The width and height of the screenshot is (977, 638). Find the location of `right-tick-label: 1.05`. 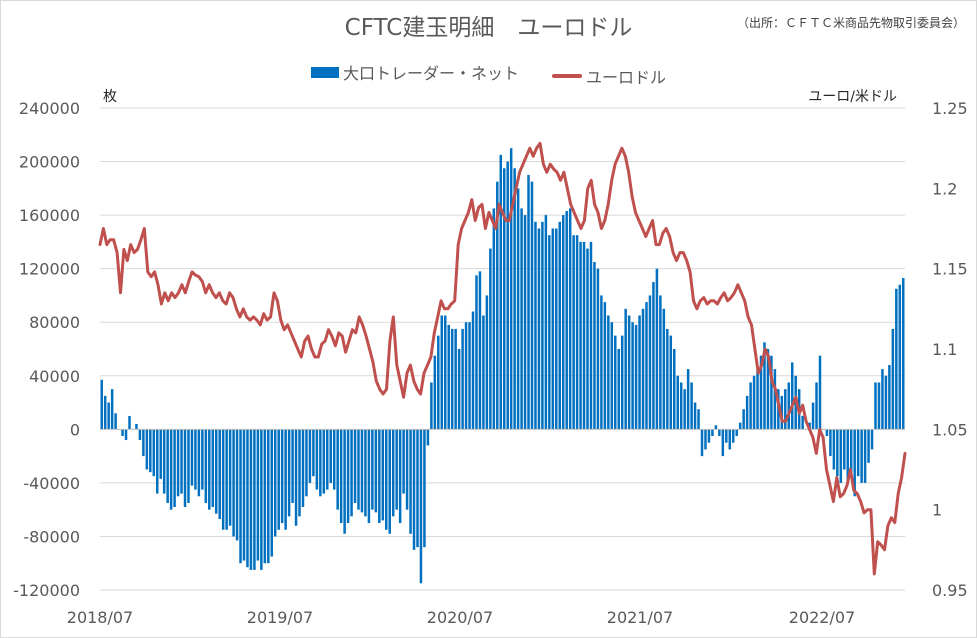

right-tick-label: 1.05 is located at coordinates (950, 429).